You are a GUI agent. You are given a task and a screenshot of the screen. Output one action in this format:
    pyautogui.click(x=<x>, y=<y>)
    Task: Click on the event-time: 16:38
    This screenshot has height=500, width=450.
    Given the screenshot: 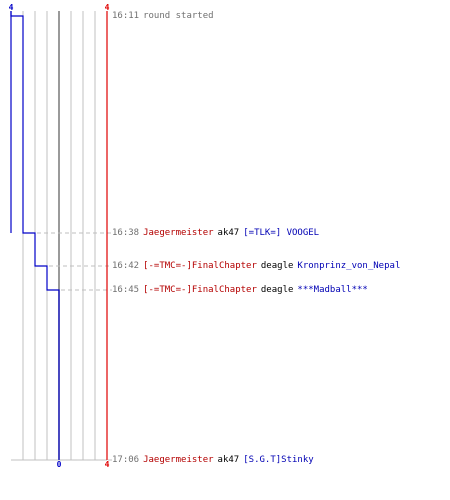 What is the action you would take?
    pyautogui.click(x=126, y=233)
    